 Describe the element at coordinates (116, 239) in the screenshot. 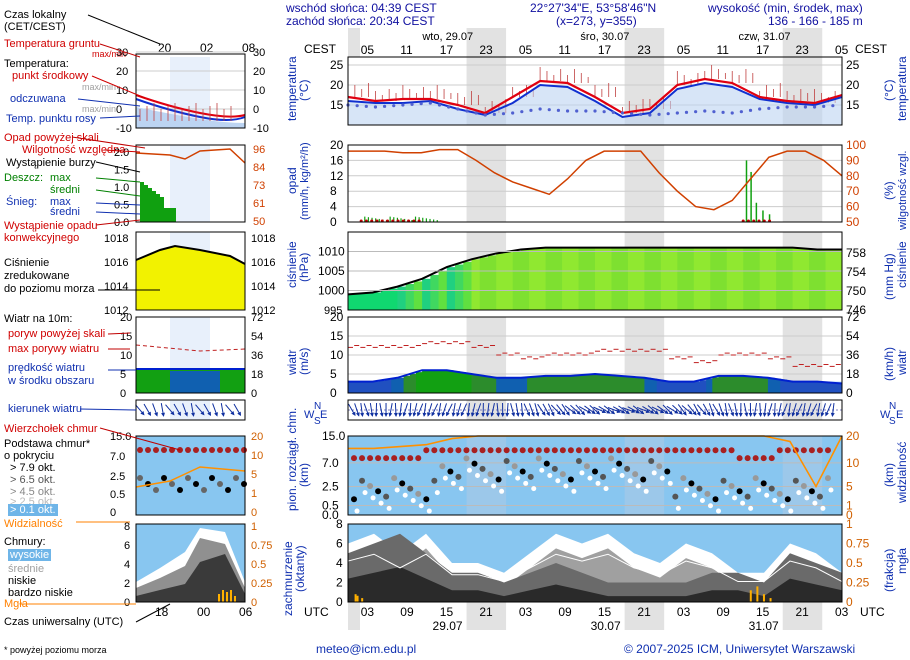

I see `mini-pressure-tick: 1018` at that location.